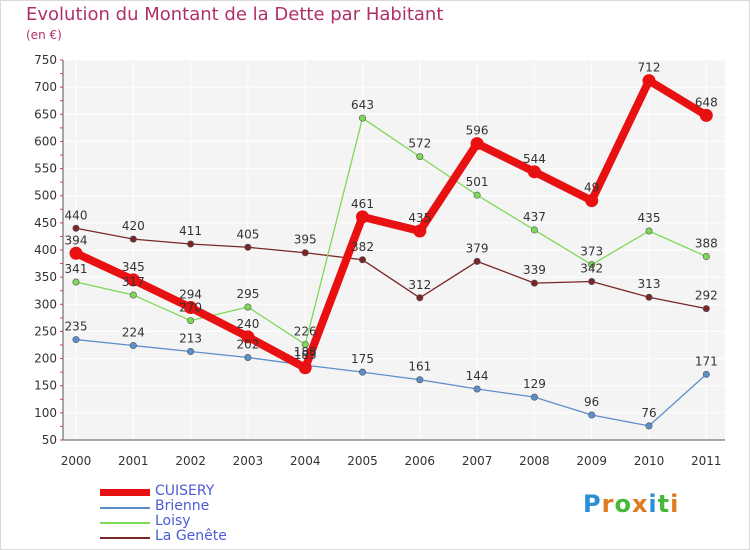 This screenshot has height=550, width=750. Describe the element at coordinates (45, 87) in the screenshot. I see `y-tick-label: 700` at that location.